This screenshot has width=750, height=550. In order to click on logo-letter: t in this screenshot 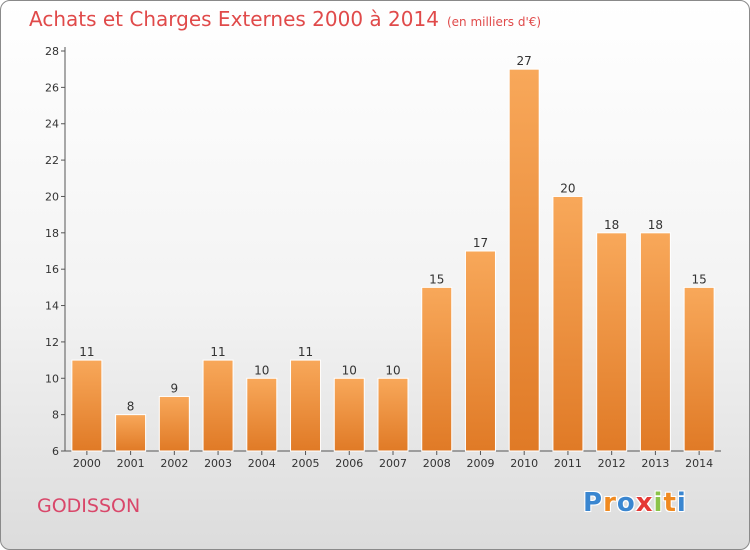, I will do `click(670, 503)`.